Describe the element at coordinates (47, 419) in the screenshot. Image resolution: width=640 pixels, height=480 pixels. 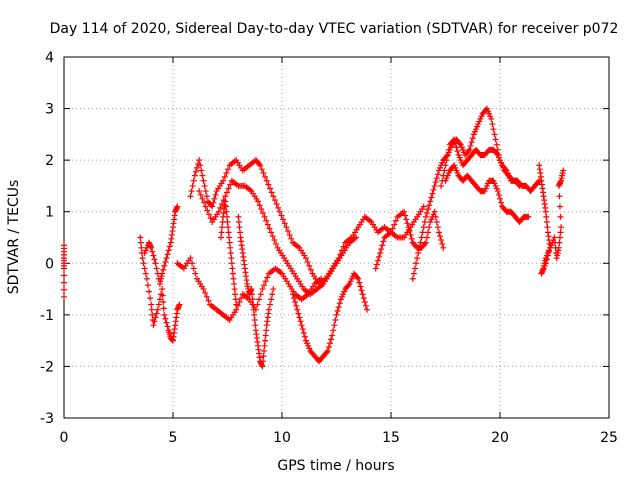
I see `y-tick-label: -3` at that location.